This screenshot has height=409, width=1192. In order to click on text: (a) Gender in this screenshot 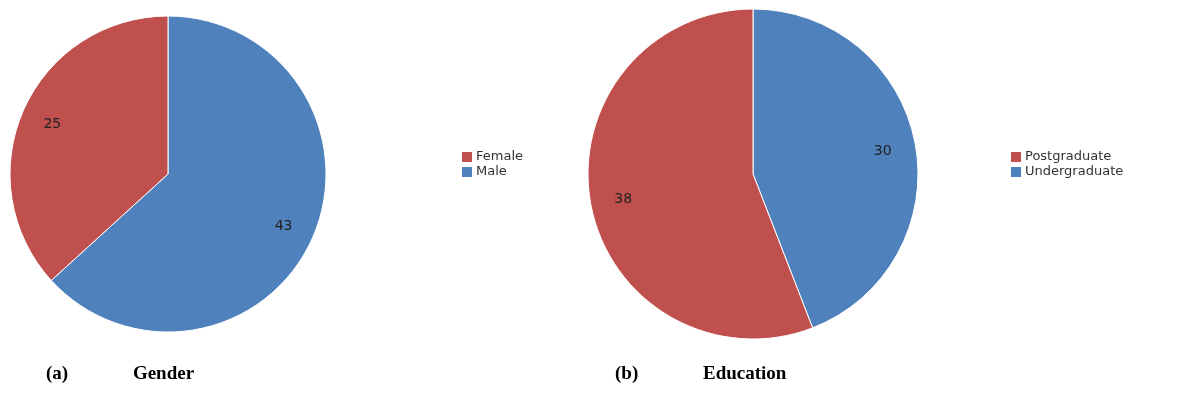, I will do `click(120, 373)`.